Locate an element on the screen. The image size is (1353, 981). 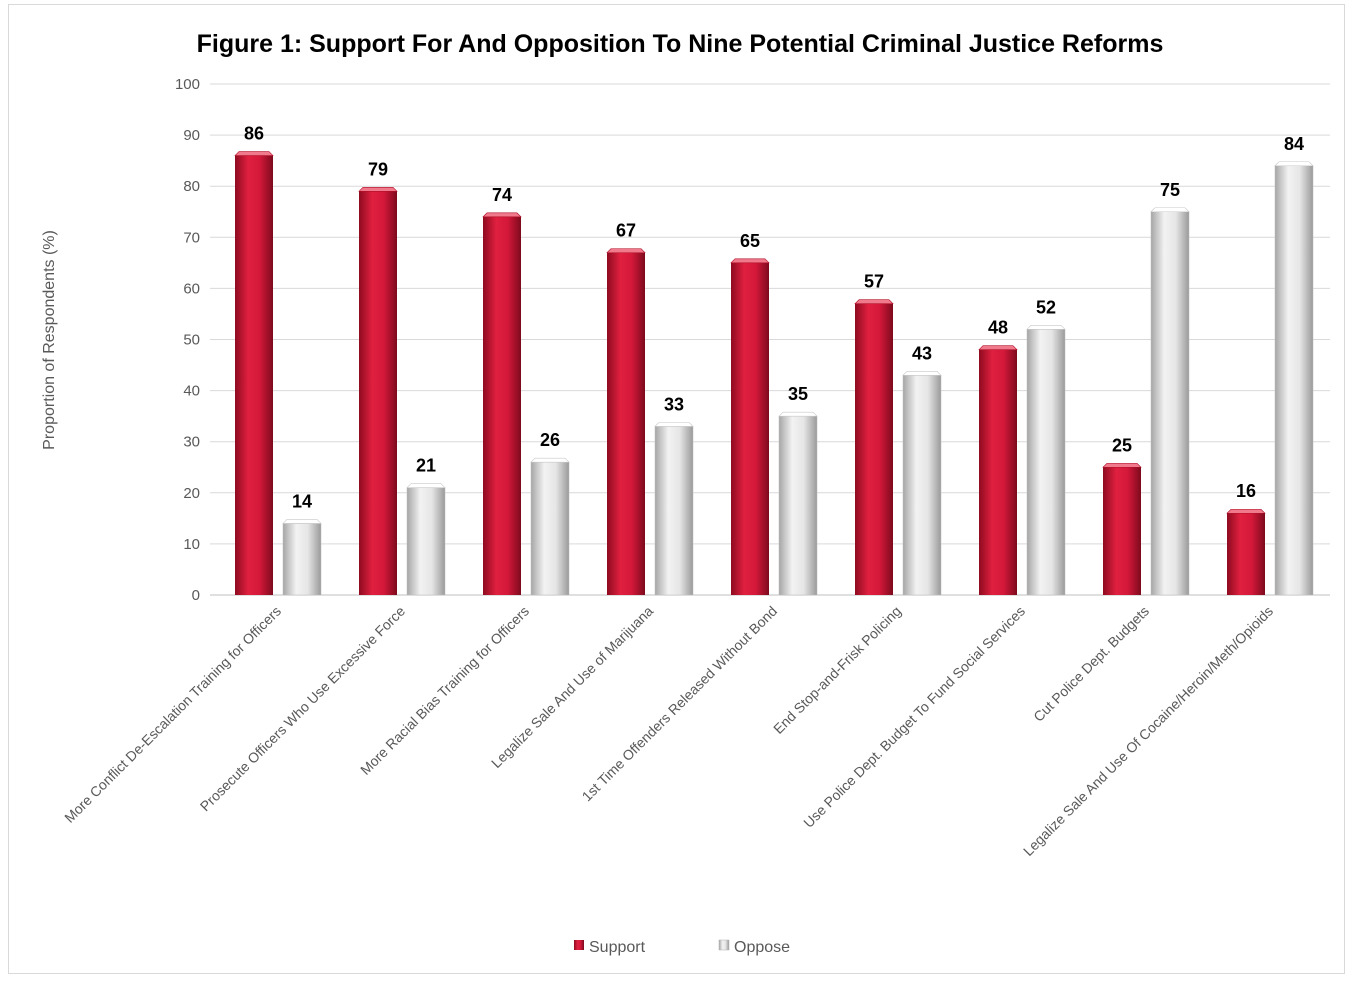
y-tick-label: 30 is located at coordinates (191, 442).